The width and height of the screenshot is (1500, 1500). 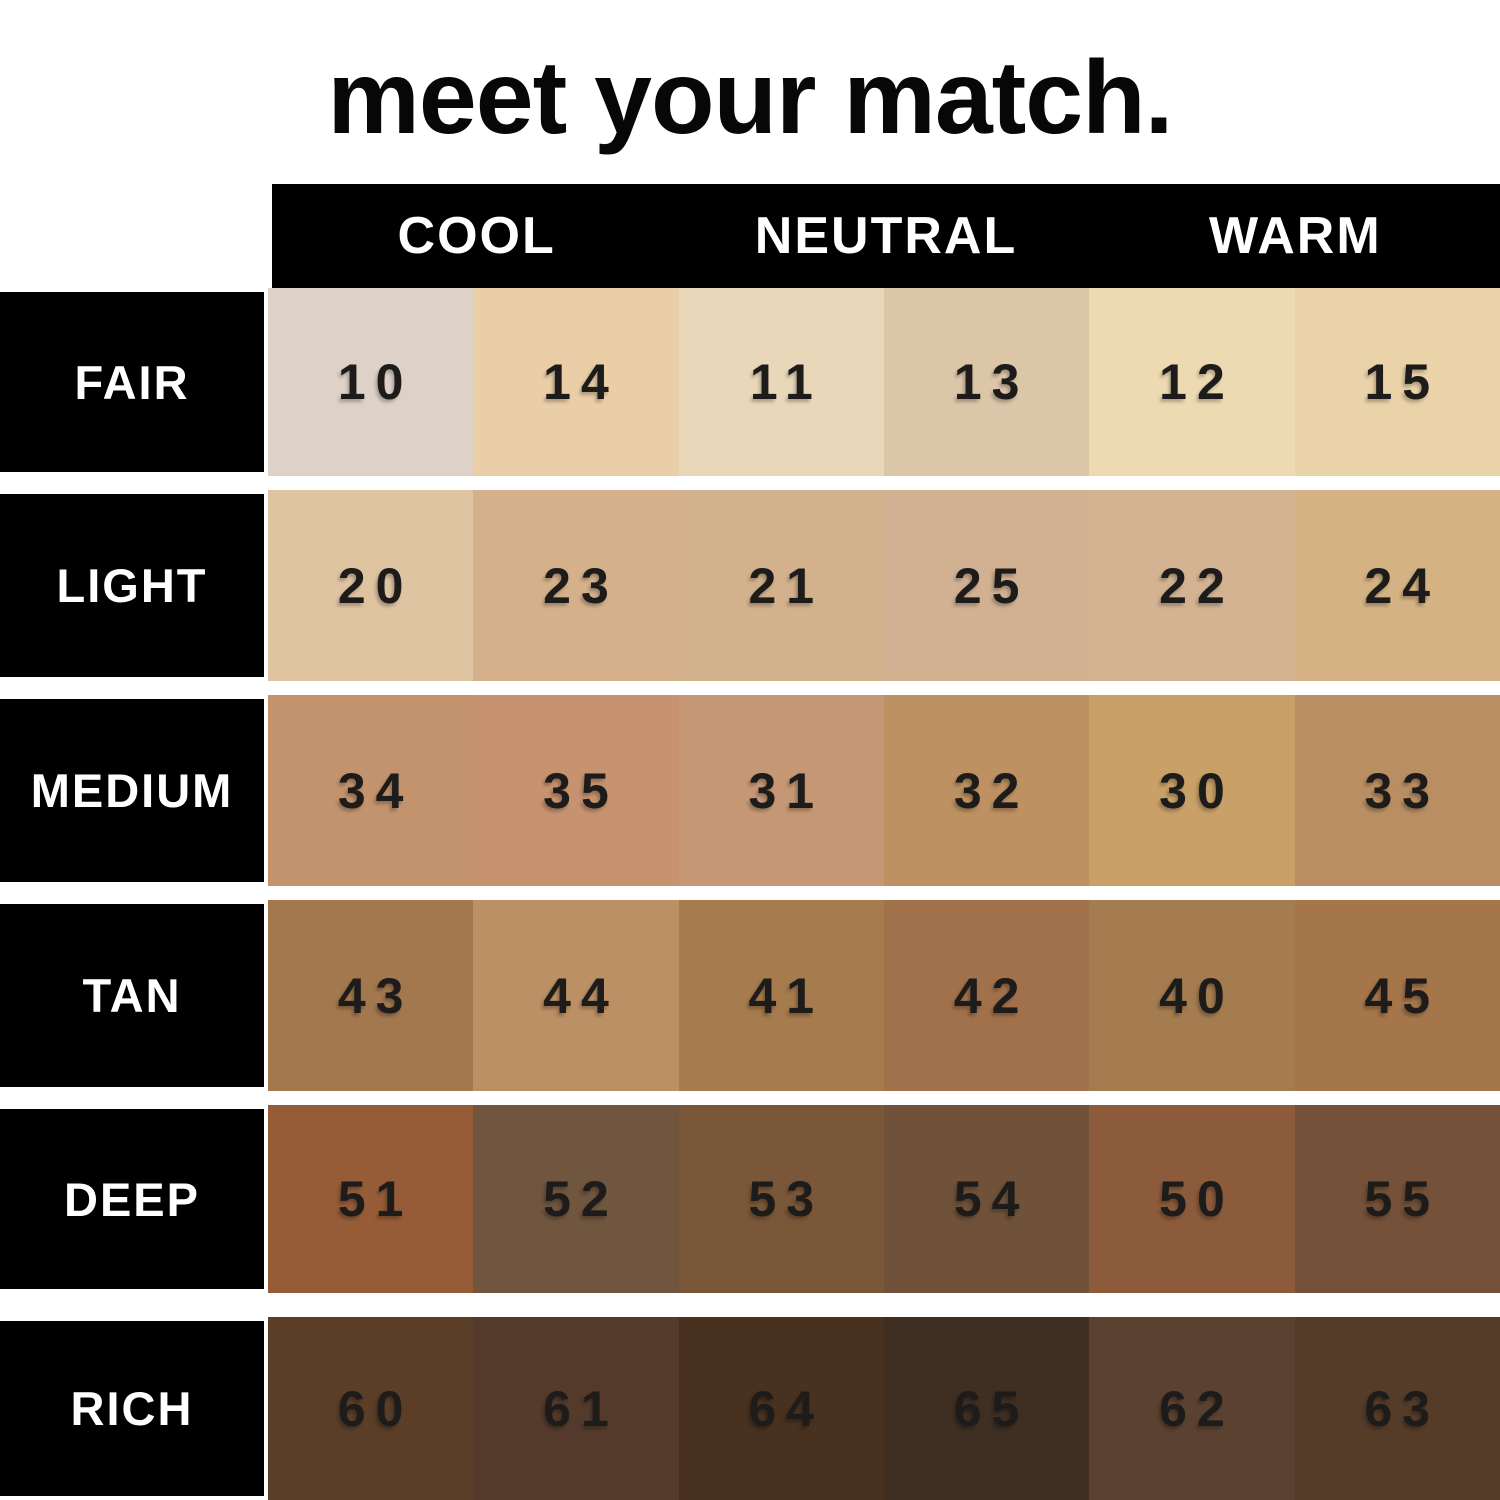 What do you see at coordinates (1397, 1199) in the screenshot?
I see `shade-swatch: 55` at bounding box center [1397, 1199].